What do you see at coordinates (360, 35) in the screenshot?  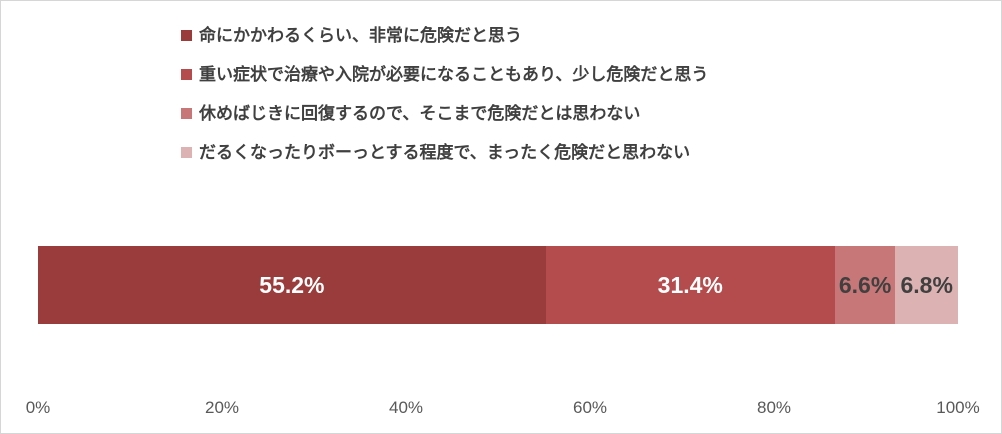 I see `legend-label: 命にかかわるくらい、非常に危険だと思う` at bounding box center [360, 35].